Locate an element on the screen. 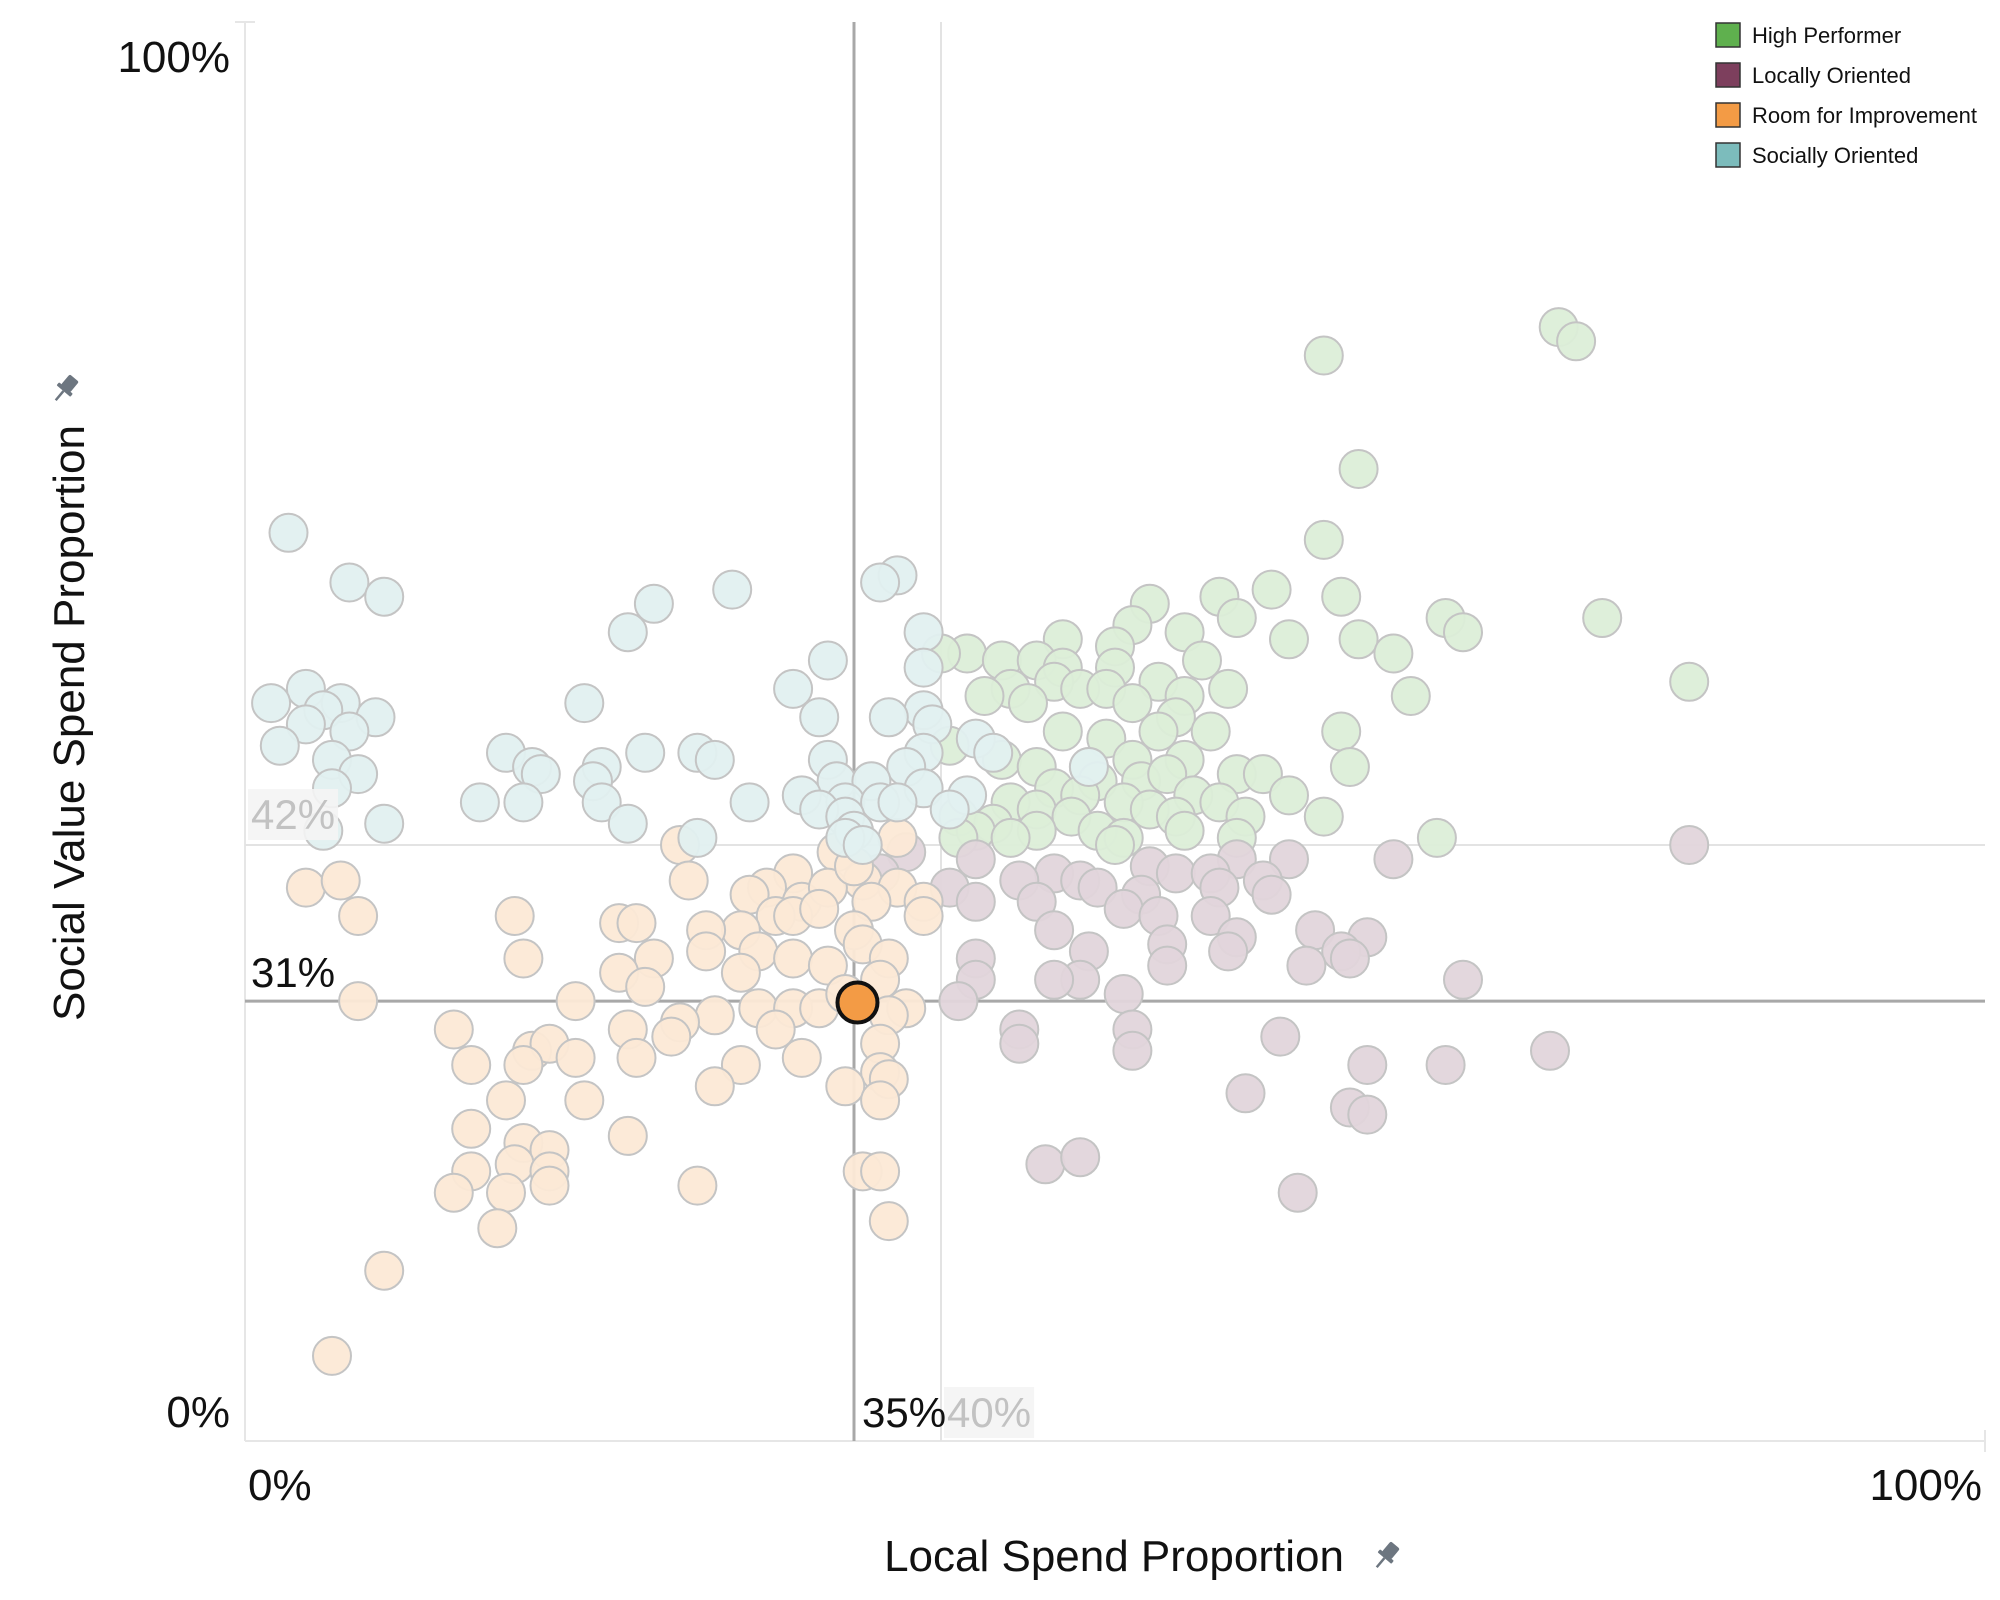  legend-item: Socially Oriented is located at coordinates (1816, 155).